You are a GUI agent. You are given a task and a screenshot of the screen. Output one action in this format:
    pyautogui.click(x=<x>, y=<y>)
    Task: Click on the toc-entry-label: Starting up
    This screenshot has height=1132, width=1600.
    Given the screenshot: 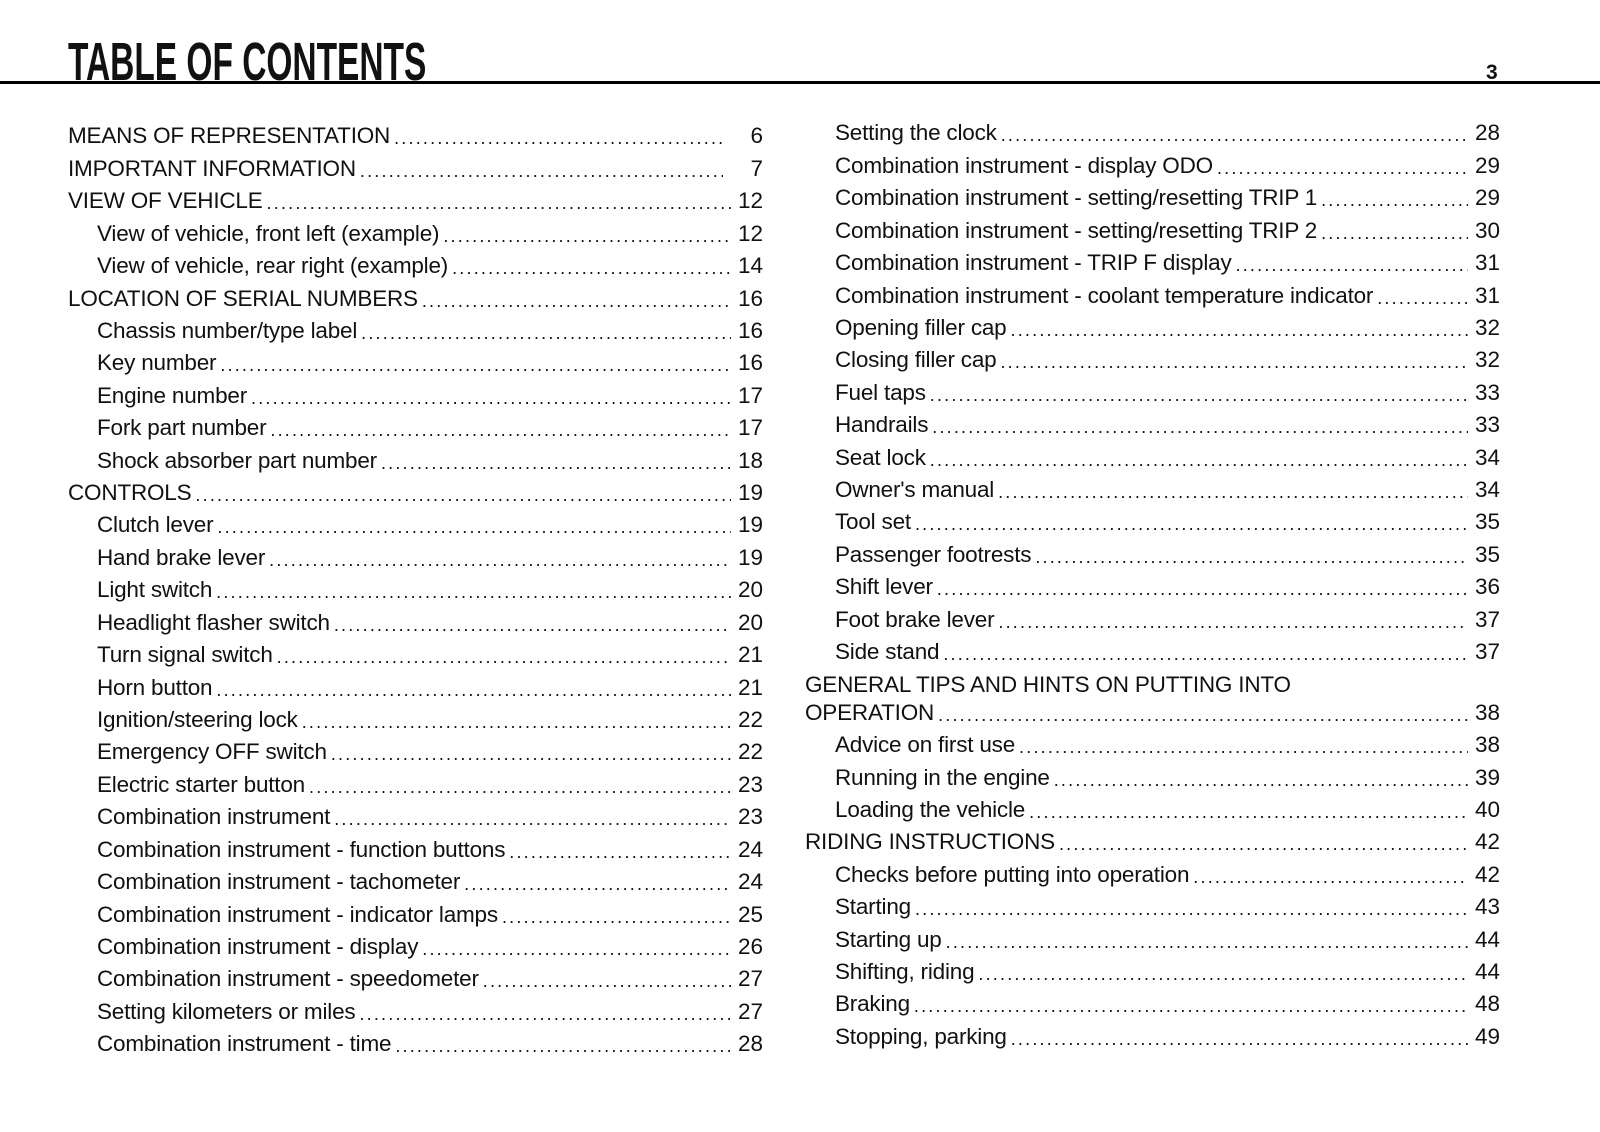 What is the action you would take?
    pyautogui.click(x=888, y=939)
    